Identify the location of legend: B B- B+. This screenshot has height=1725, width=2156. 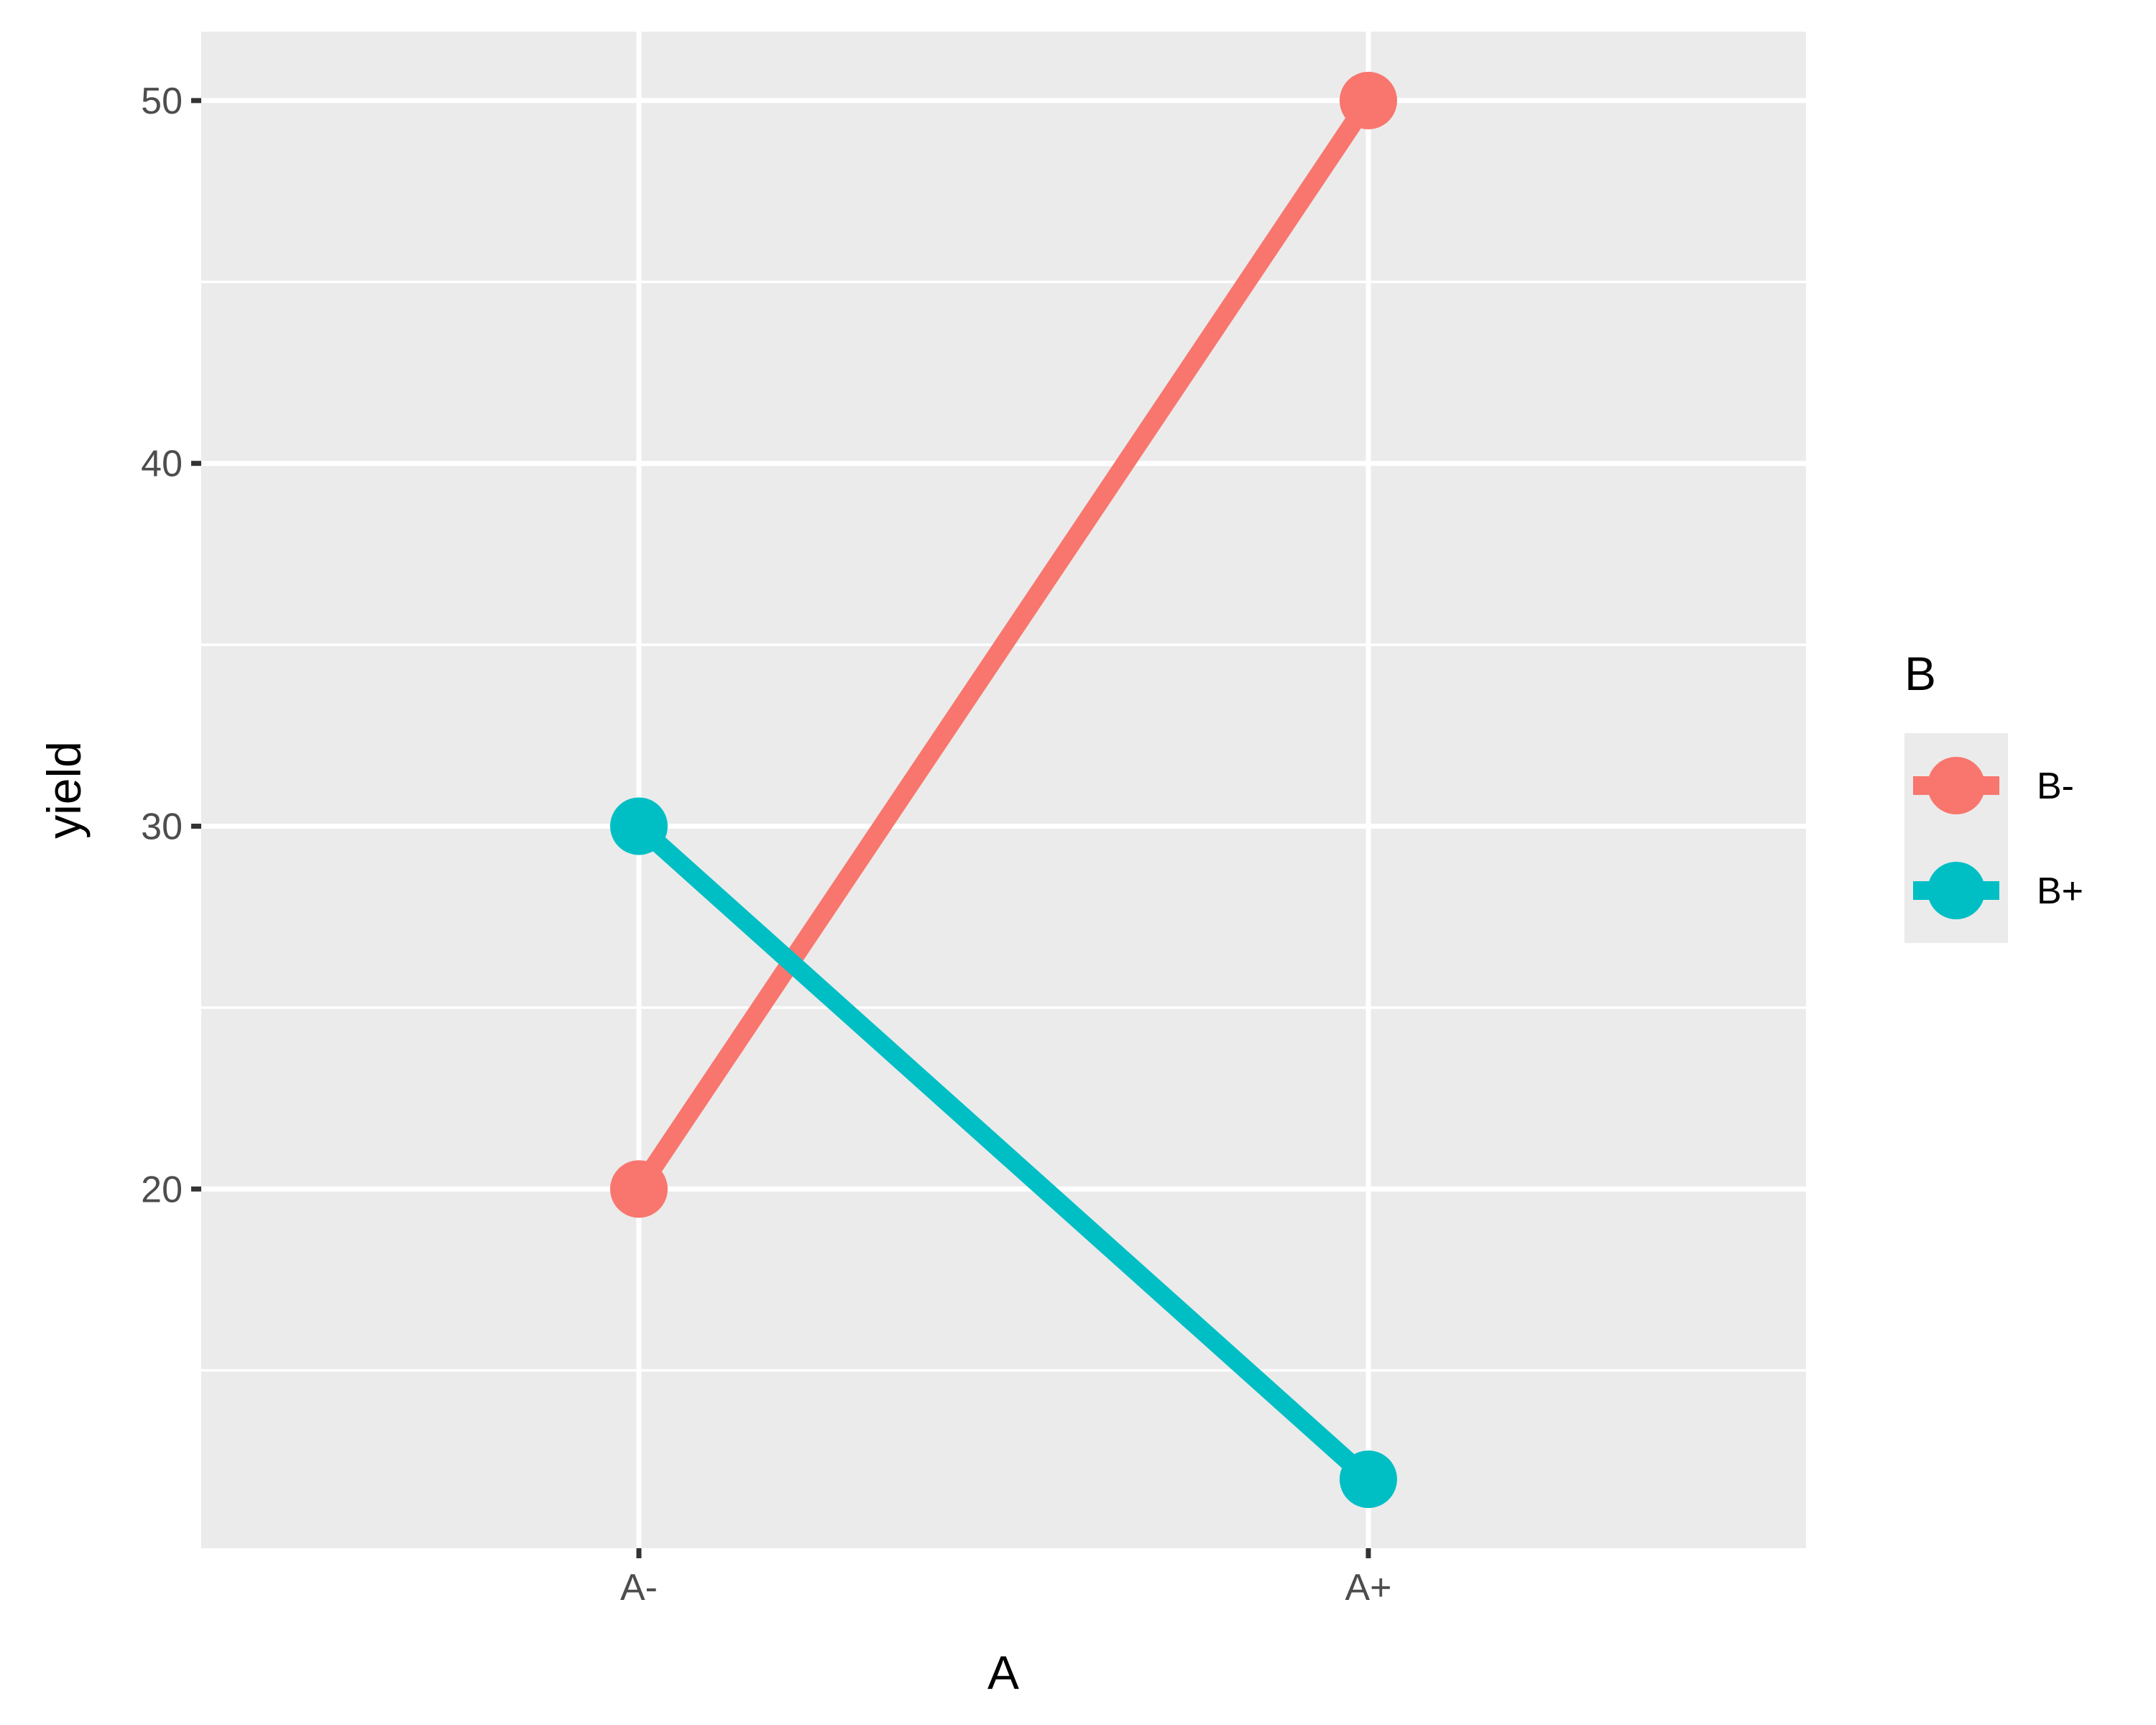
(1993, 795).